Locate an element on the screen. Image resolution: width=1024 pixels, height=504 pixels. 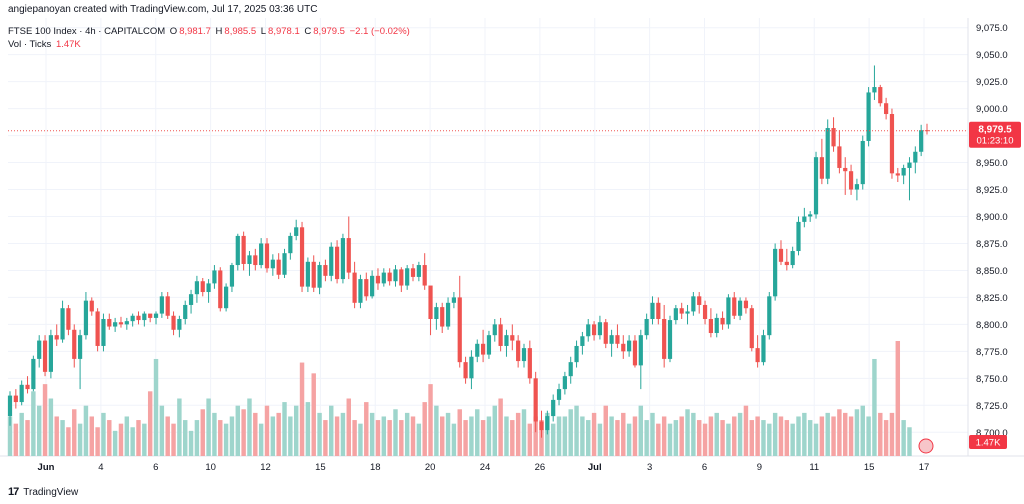
volume-tag is located at coordinates (988, 442).